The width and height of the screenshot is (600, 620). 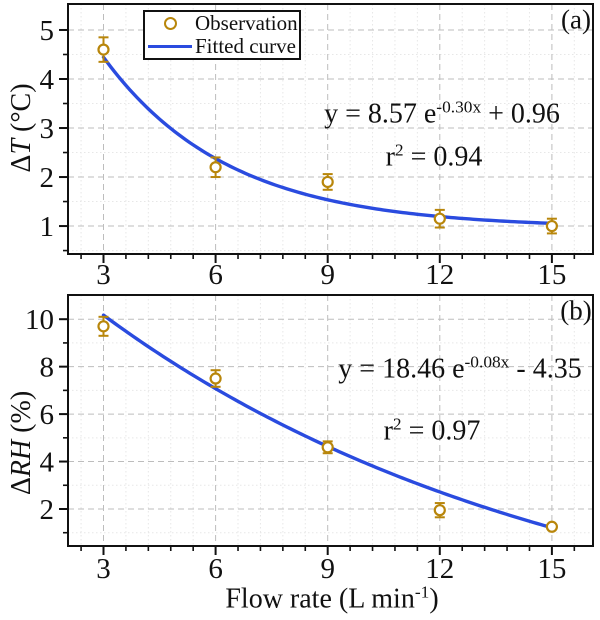 What do you see at coordinates (47, 415) in the screenshot?
I see `y-tick-label: 6` at bounding box center [47, 415].